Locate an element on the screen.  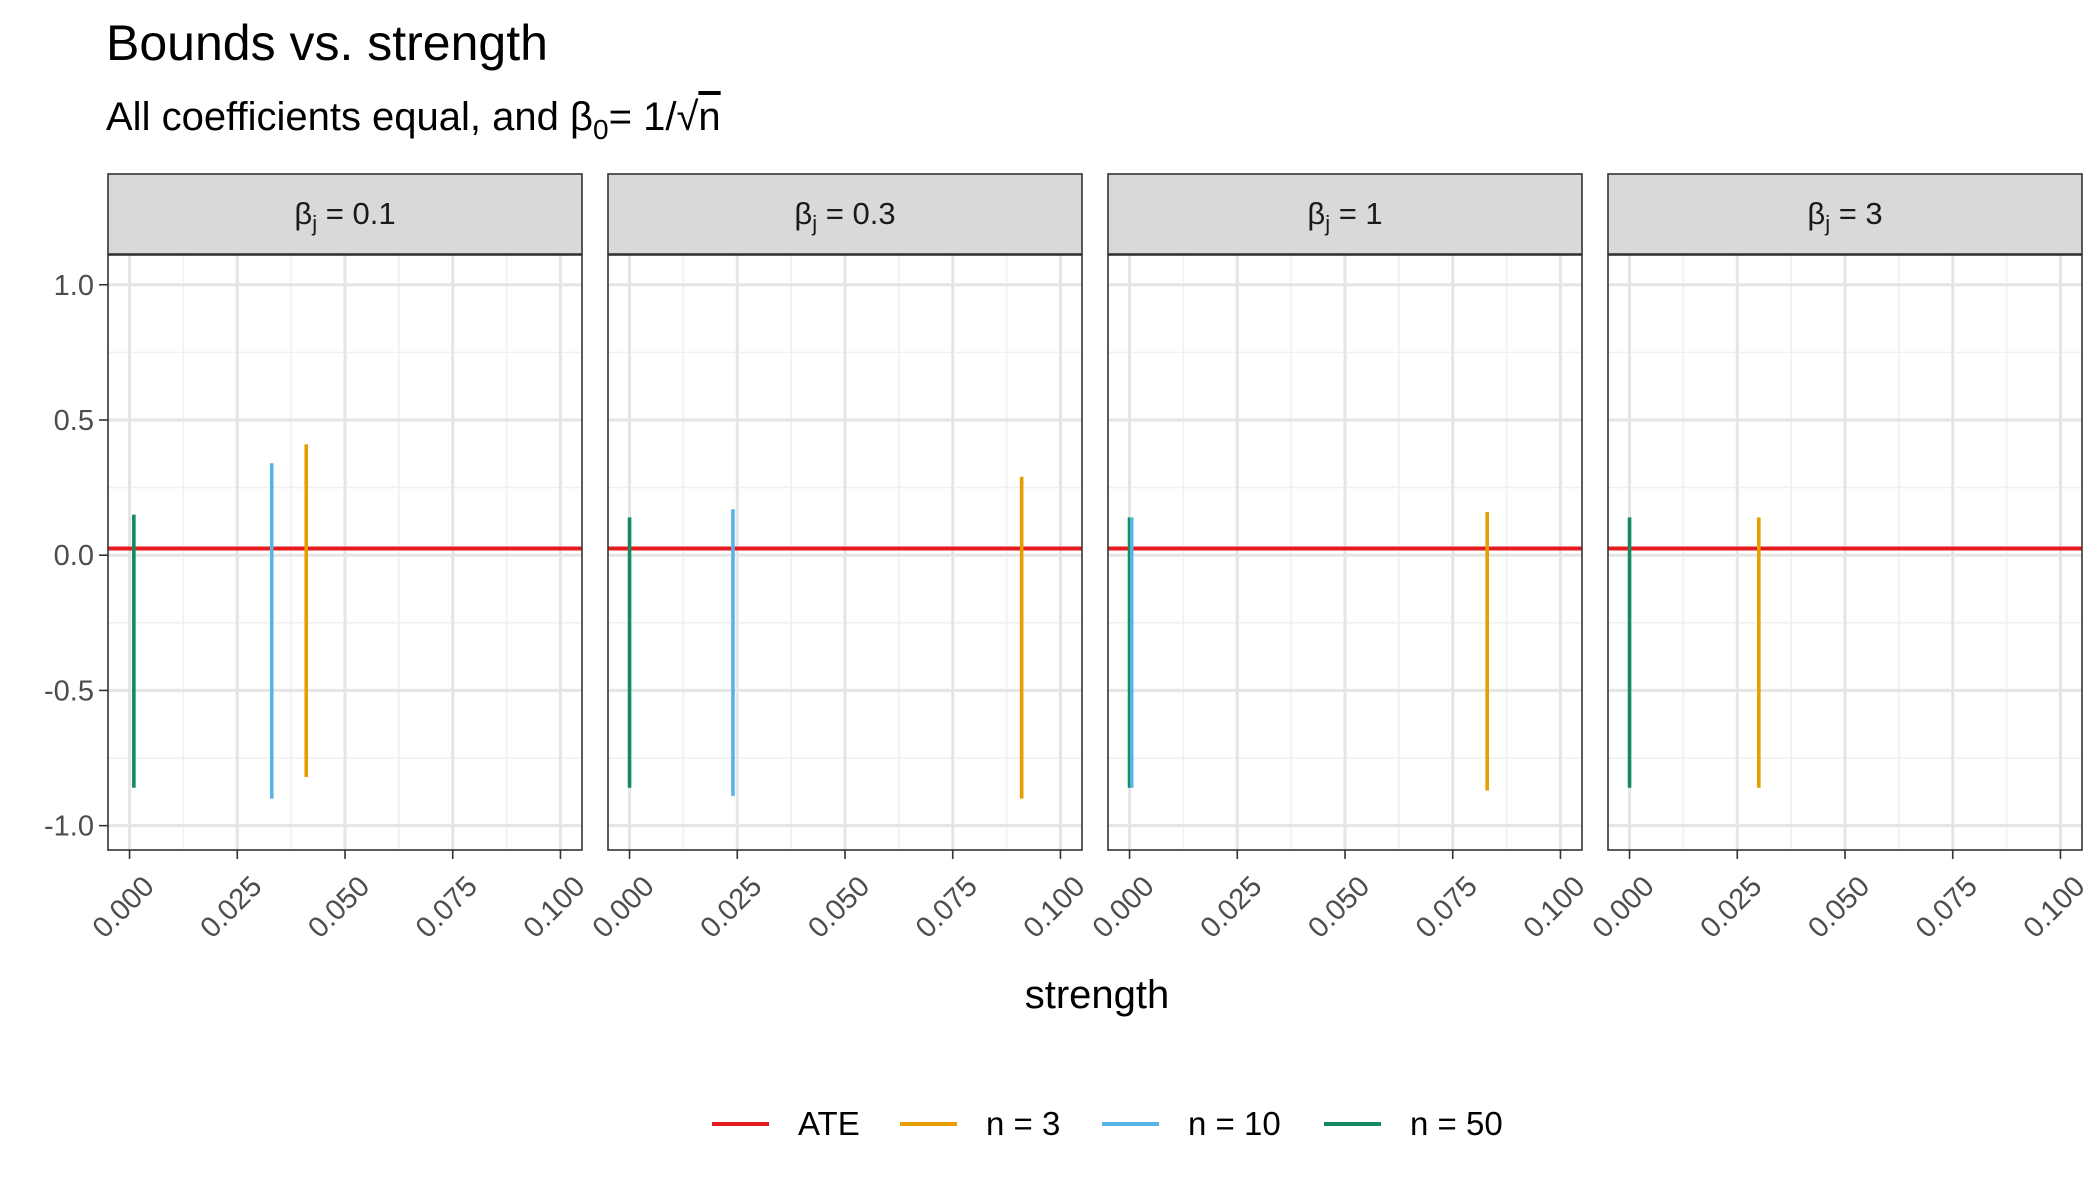
legend-label: n = 10 is located at coordinates (1234, 1123).